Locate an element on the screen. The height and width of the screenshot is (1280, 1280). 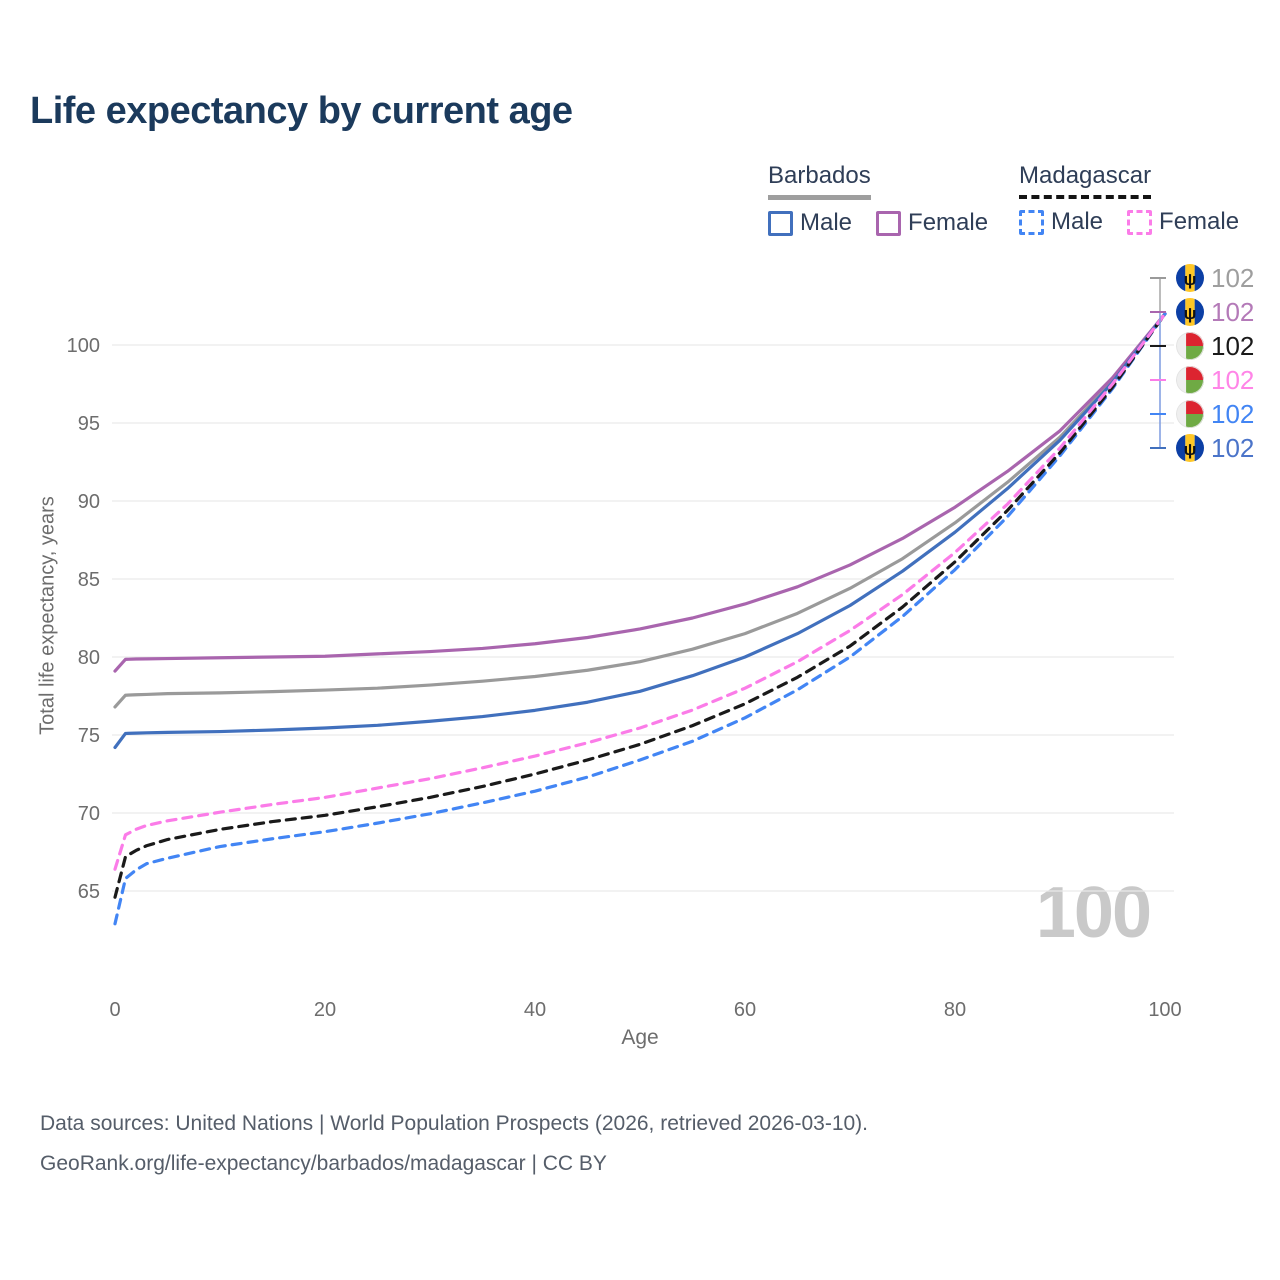
y-tick-label: 100 is located at coordinates (83, 346).